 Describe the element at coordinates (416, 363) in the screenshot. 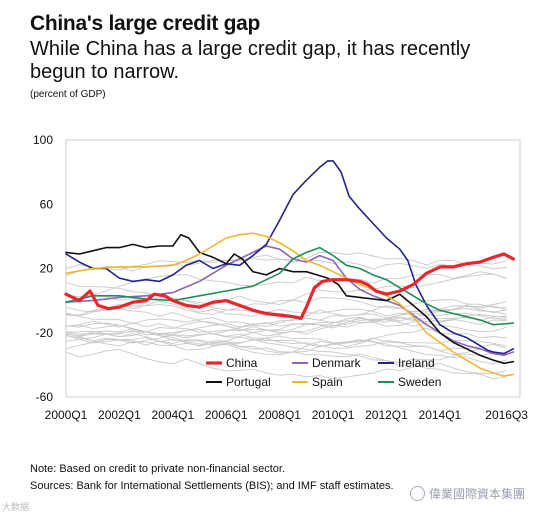

I see `legend-label-ireland: Ireland` at that location.